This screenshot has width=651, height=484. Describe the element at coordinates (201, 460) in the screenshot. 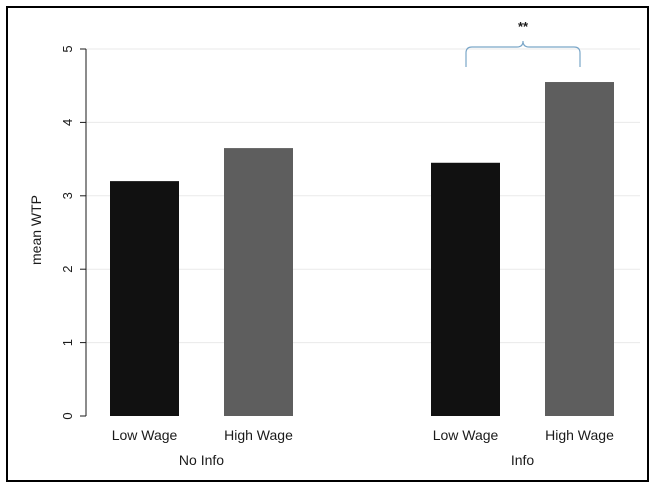

I see `group-label: No Info` at that location.